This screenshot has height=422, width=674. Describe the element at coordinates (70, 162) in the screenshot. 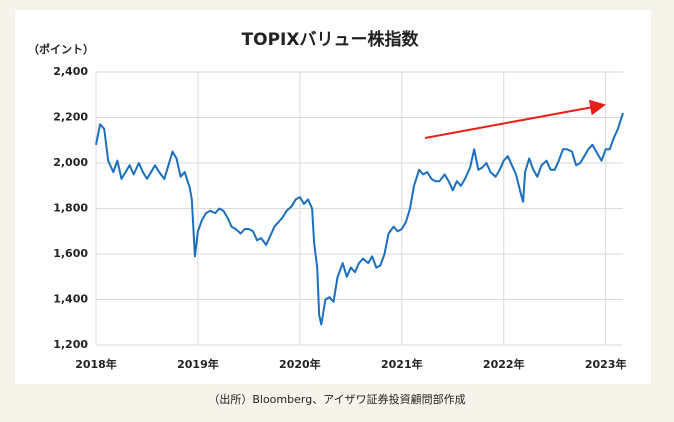

I see `y-tick-label: 2,000` at that location.